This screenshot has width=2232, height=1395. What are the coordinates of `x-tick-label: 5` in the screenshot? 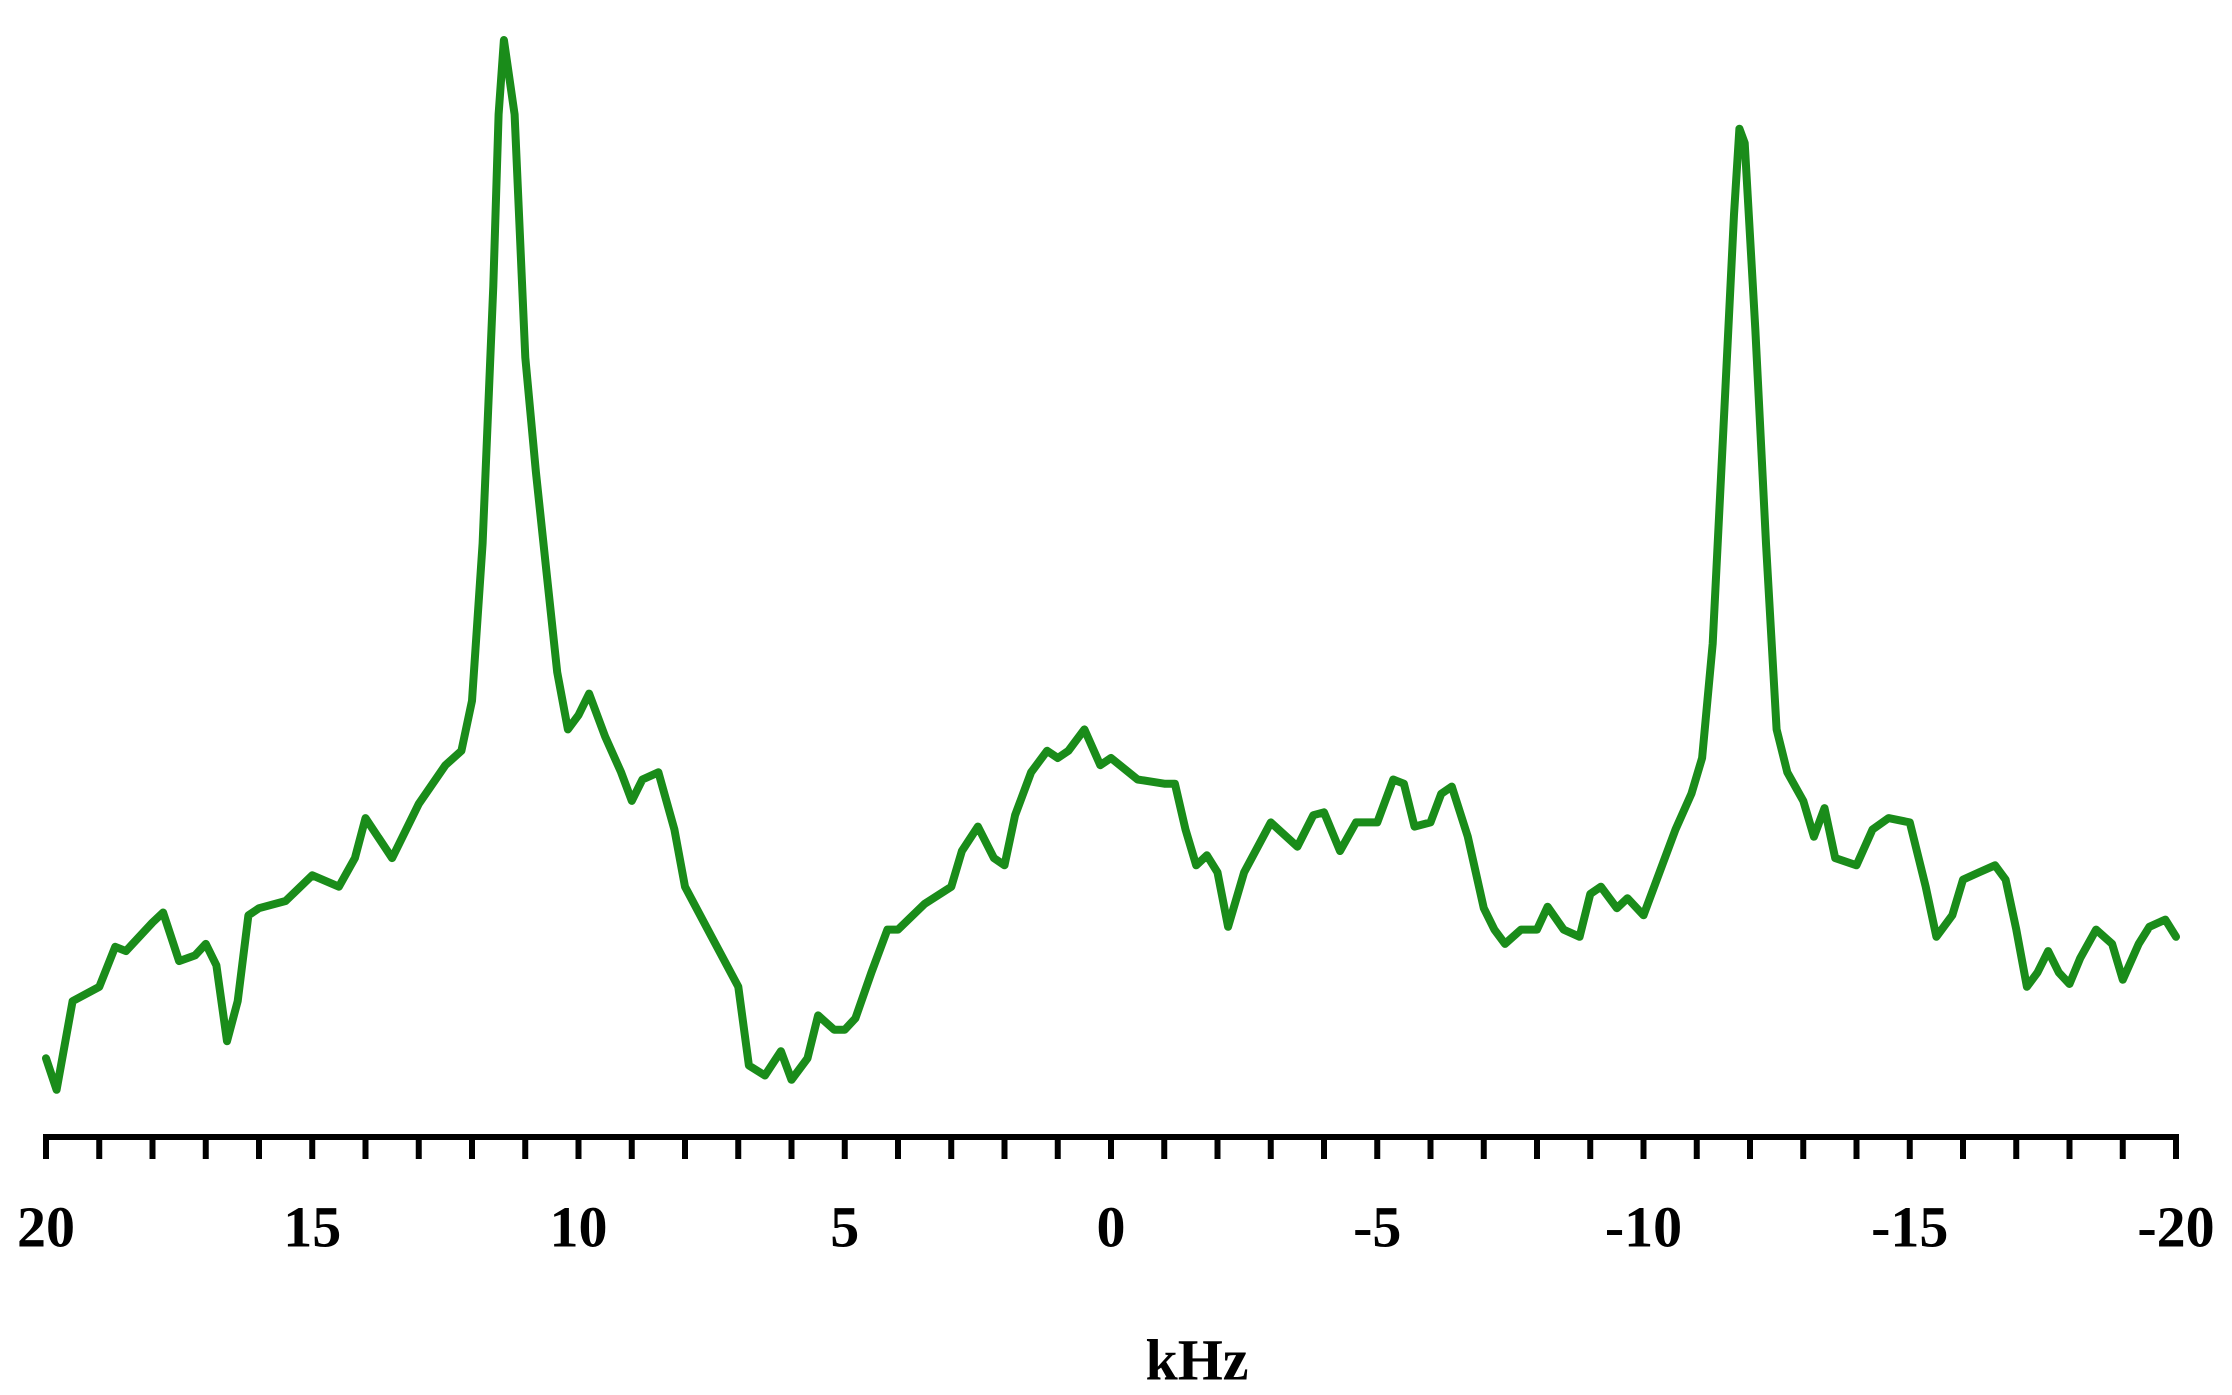 It's located at (844, 1226).